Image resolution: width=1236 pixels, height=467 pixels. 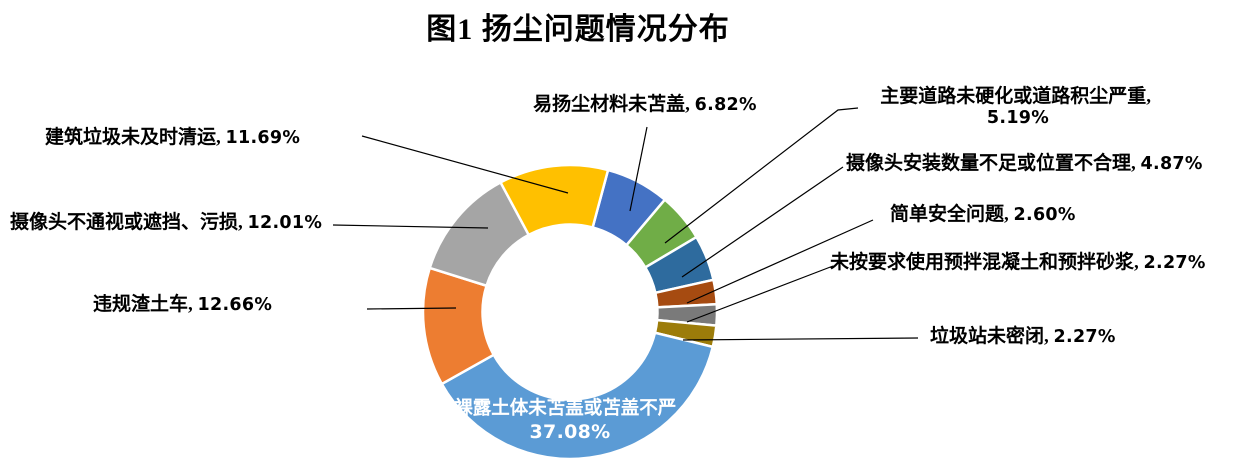 I want to click on chart-title: 图1 扬尘问题情况分布, so click(x=578, y=29).